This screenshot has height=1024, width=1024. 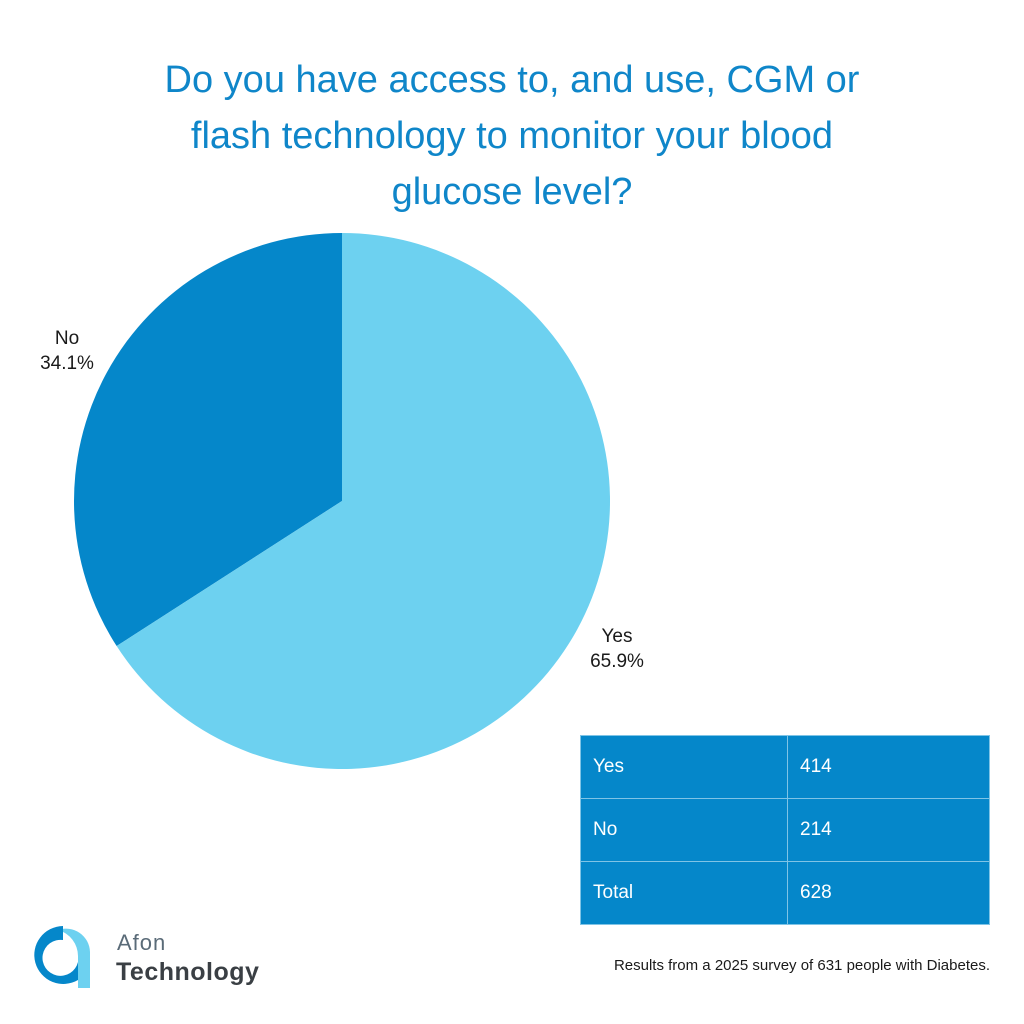 What do you see at coordinates (684, 830) in the screenshot?
I see `table-cell-label: No` at bounding box center [684, 830].